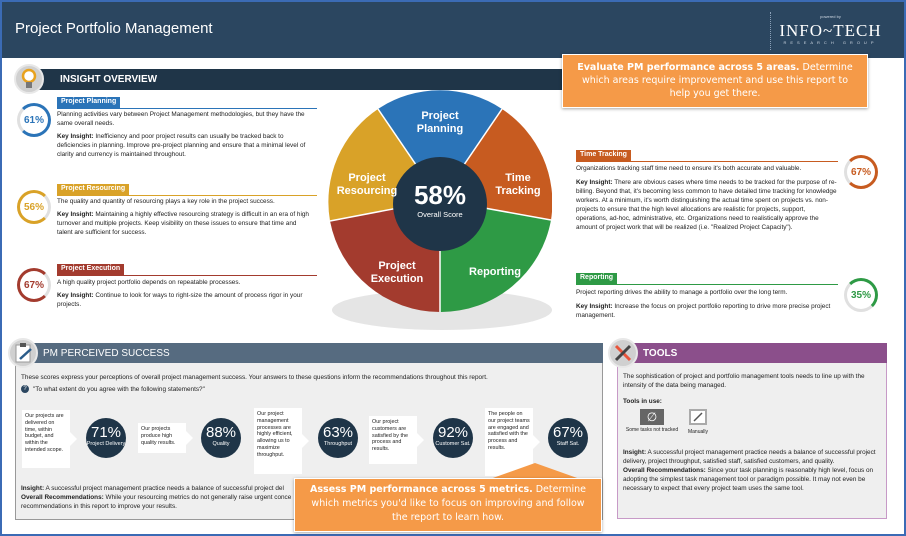 This screenshot has height=536, width=906. What do you see at coordinates (93, 189) in the screenshot?
I see `tag-project-resourcing: Project Resourcing` at bounding box center [93, 189].